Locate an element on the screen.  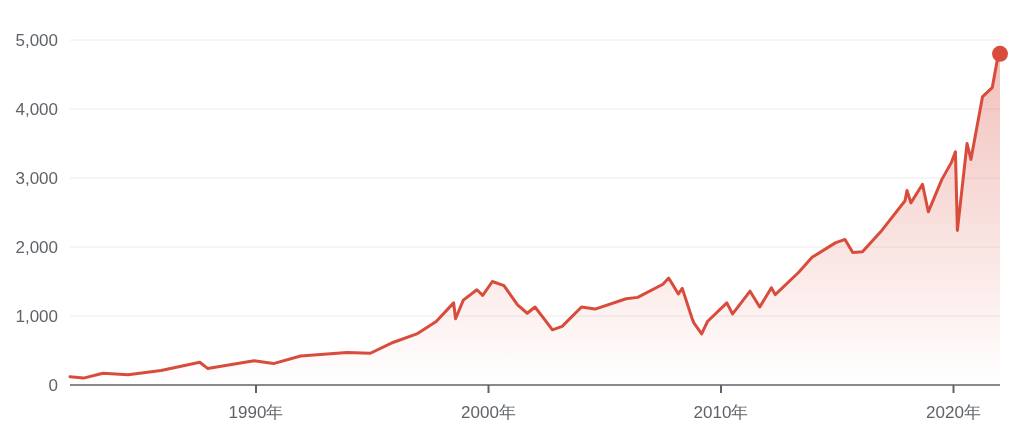
x-tick-label: 2010年 is located at coordinates (721, 412).